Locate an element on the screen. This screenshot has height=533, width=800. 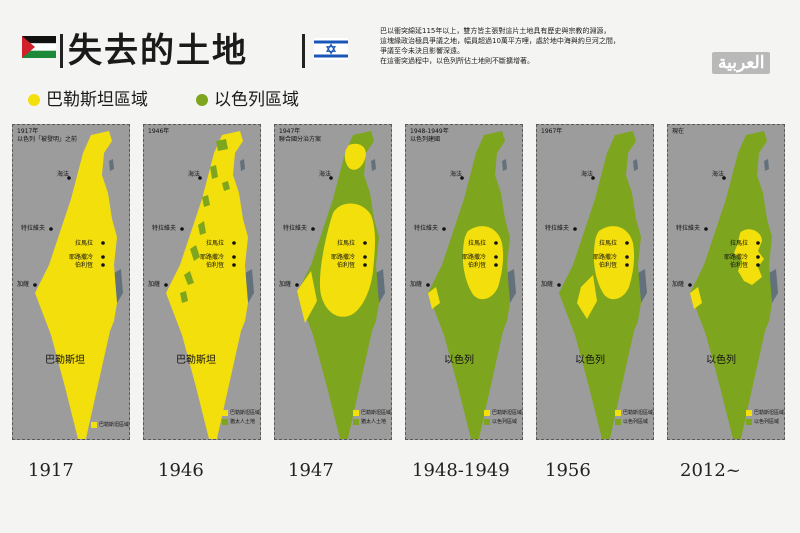
alarabiya-logo: العربية is located at coordinates (741, 63).